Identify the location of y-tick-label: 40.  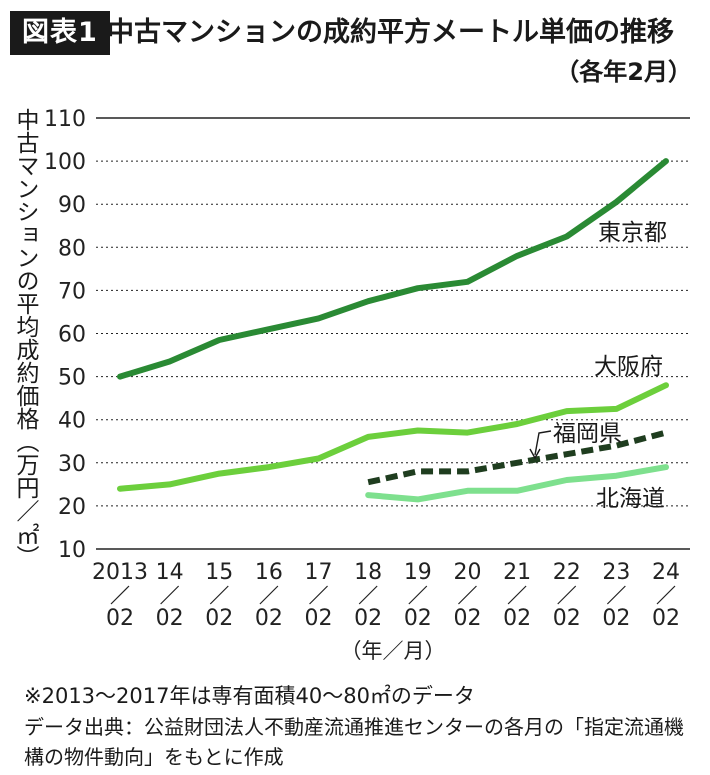
(72, 421).